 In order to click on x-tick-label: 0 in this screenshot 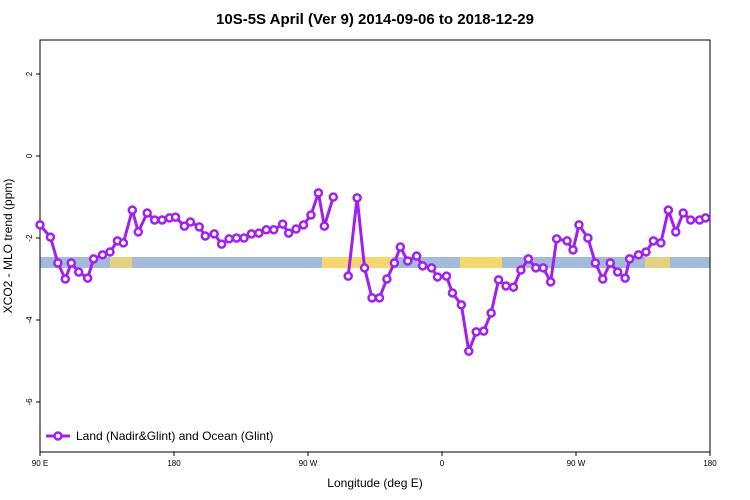, I will do `click(442, 463)`.